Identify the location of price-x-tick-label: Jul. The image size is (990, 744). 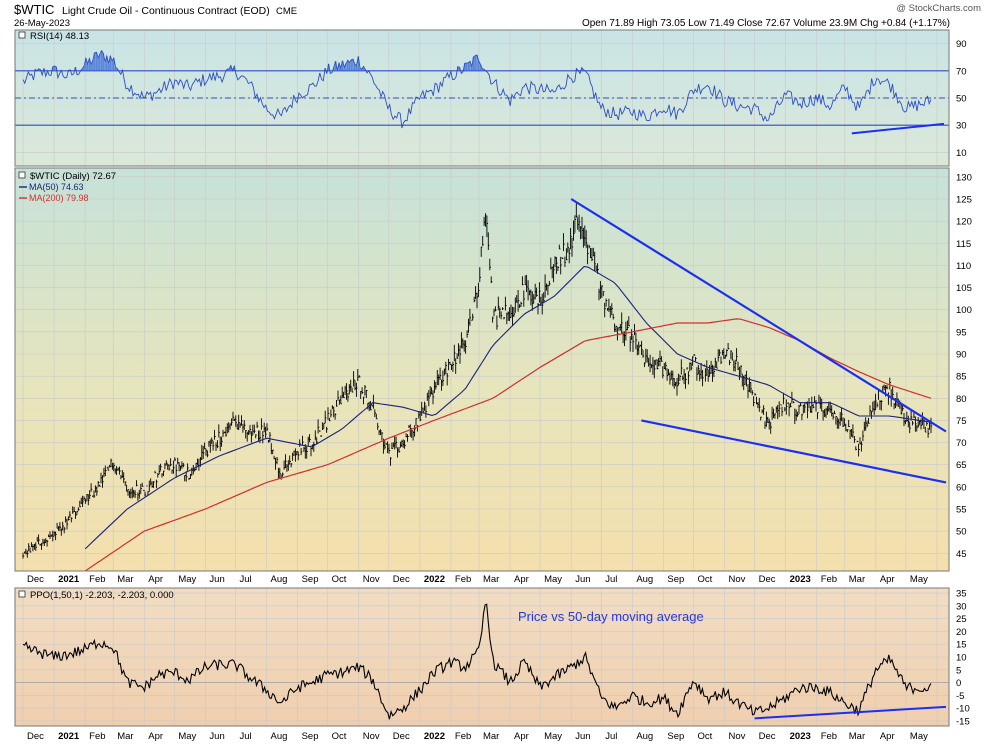
(611, 579).